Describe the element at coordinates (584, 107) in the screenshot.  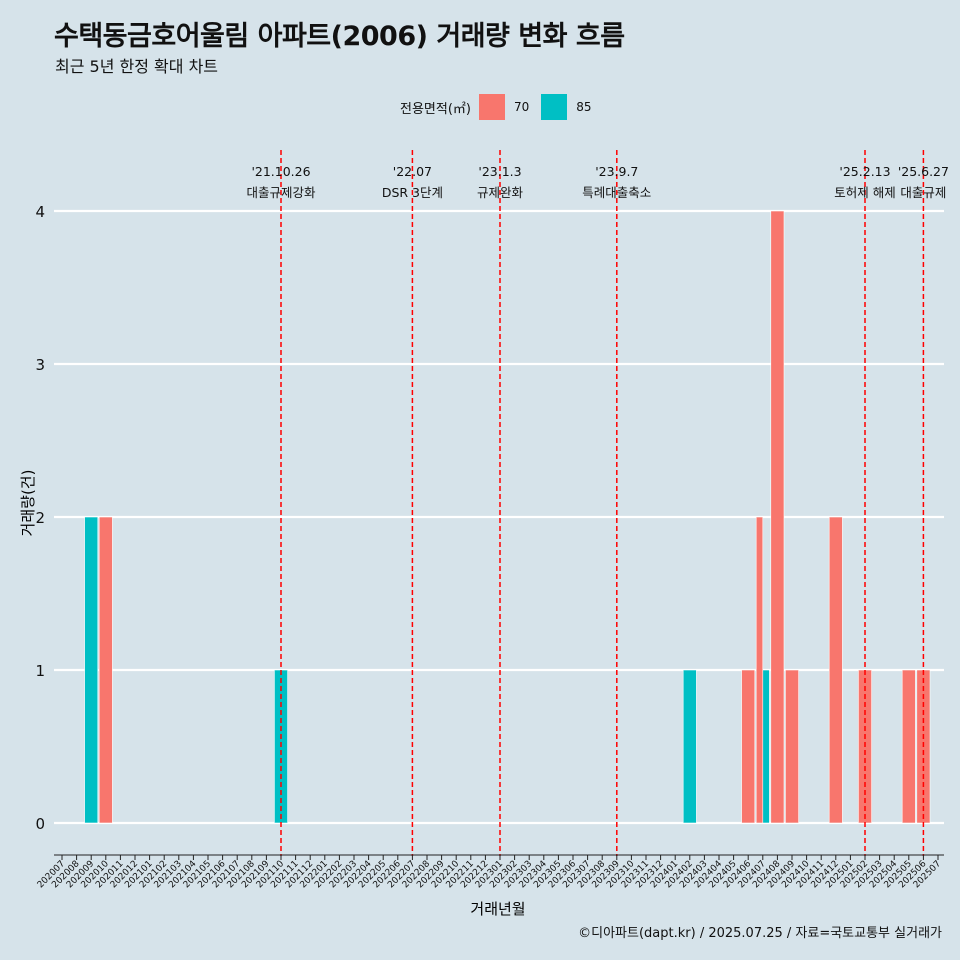
I see `legend-label-85: 85` at that location.